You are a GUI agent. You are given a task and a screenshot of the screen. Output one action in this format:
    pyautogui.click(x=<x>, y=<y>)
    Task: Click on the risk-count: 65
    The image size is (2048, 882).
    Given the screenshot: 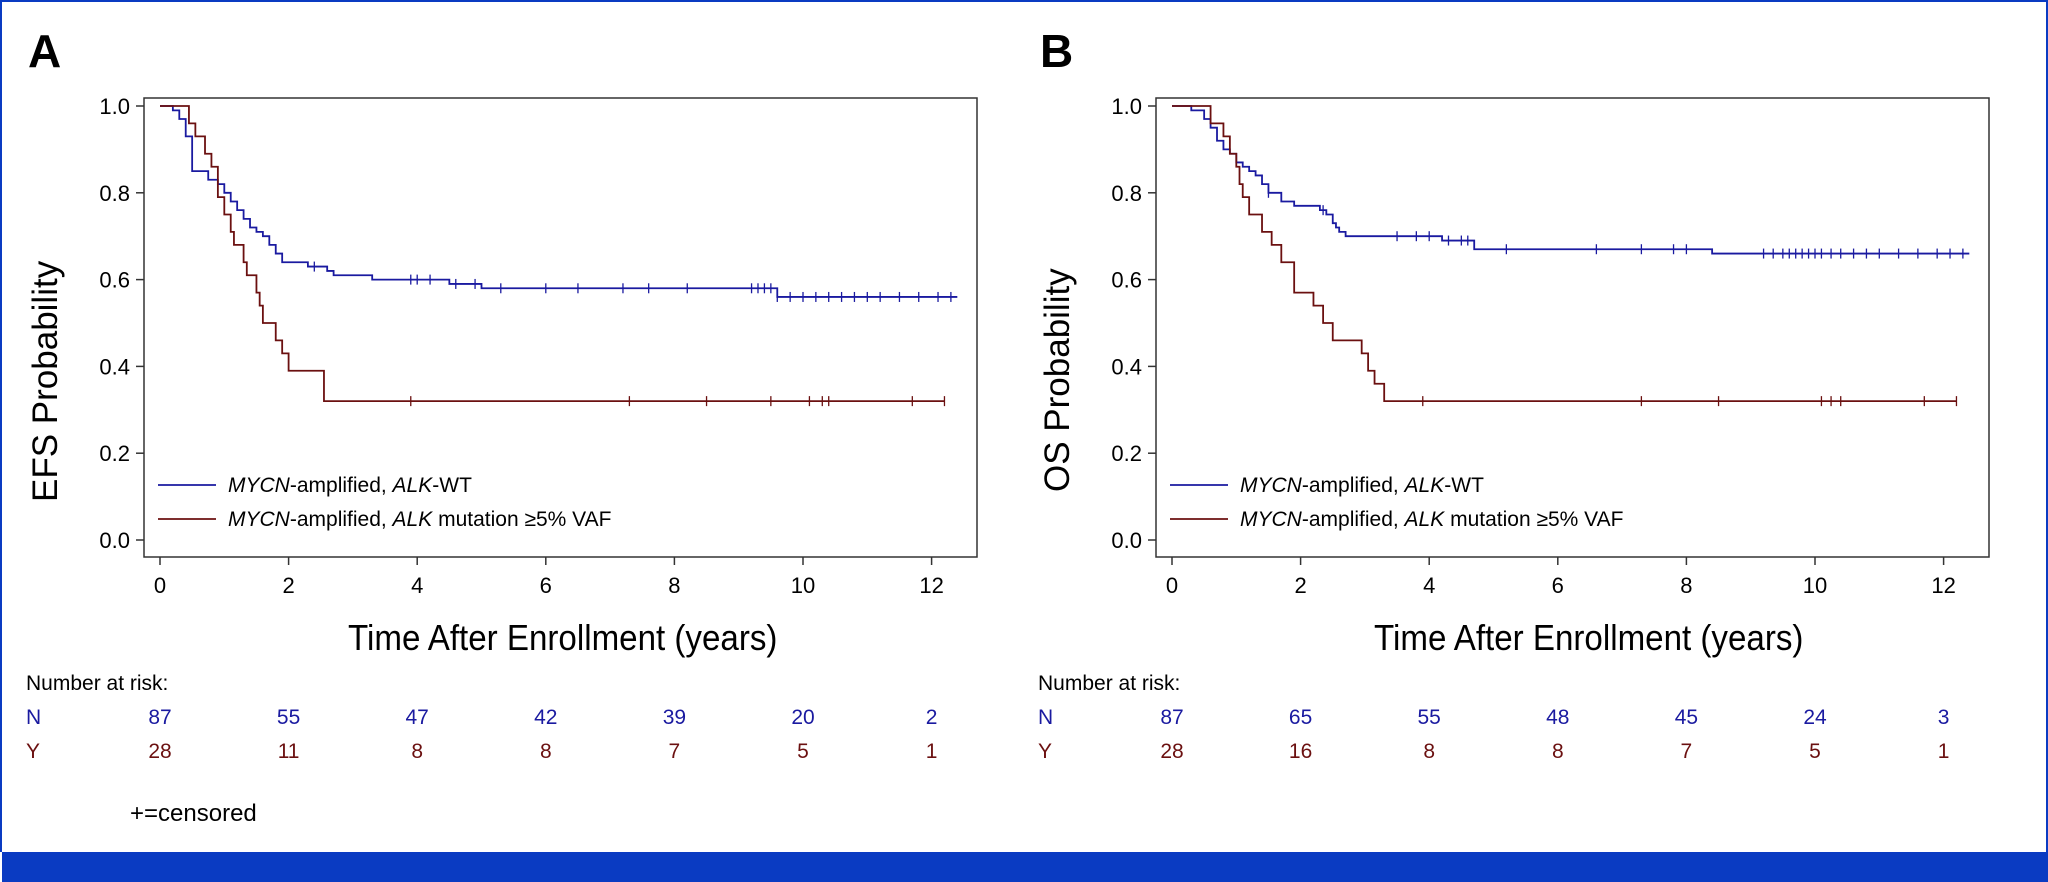 What is the action you would take?
    pyautogui.click(x=1300, y=717)
    